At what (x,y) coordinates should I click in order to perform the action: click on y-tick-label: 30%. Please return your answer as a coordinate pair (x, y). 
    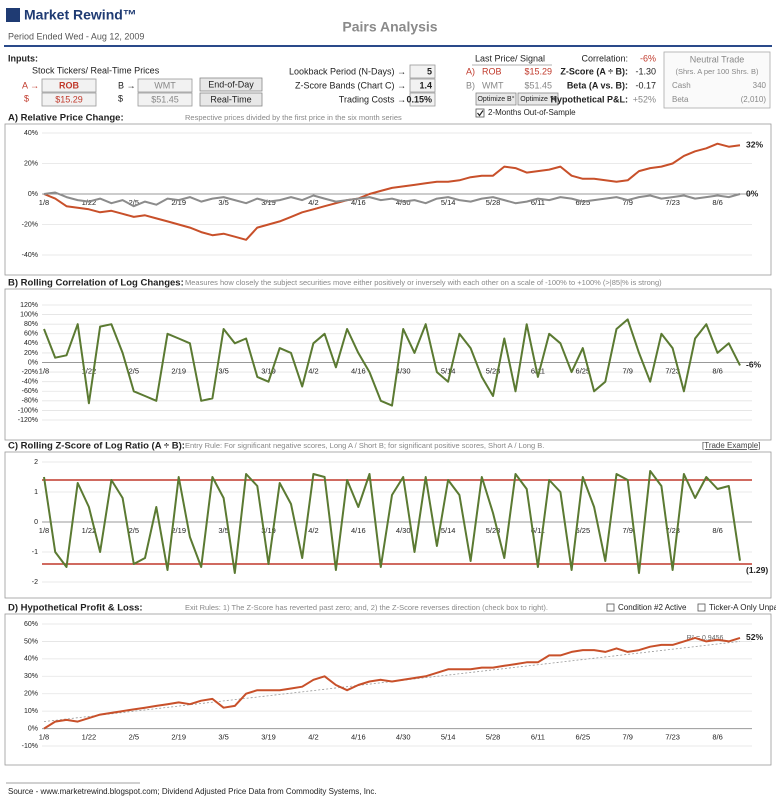
    Looking at the image, I should click on (31, 676).